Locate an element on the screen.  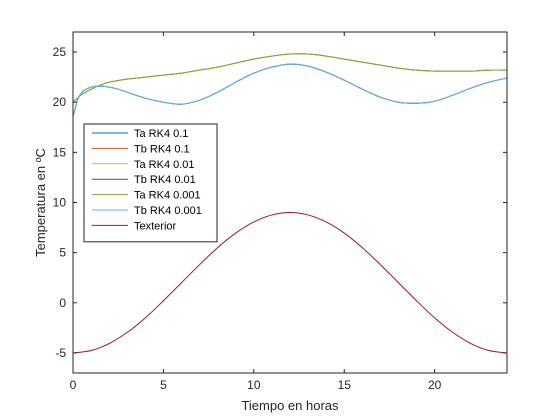
y-tick-label: 5 is located at coordinates (62, 253).